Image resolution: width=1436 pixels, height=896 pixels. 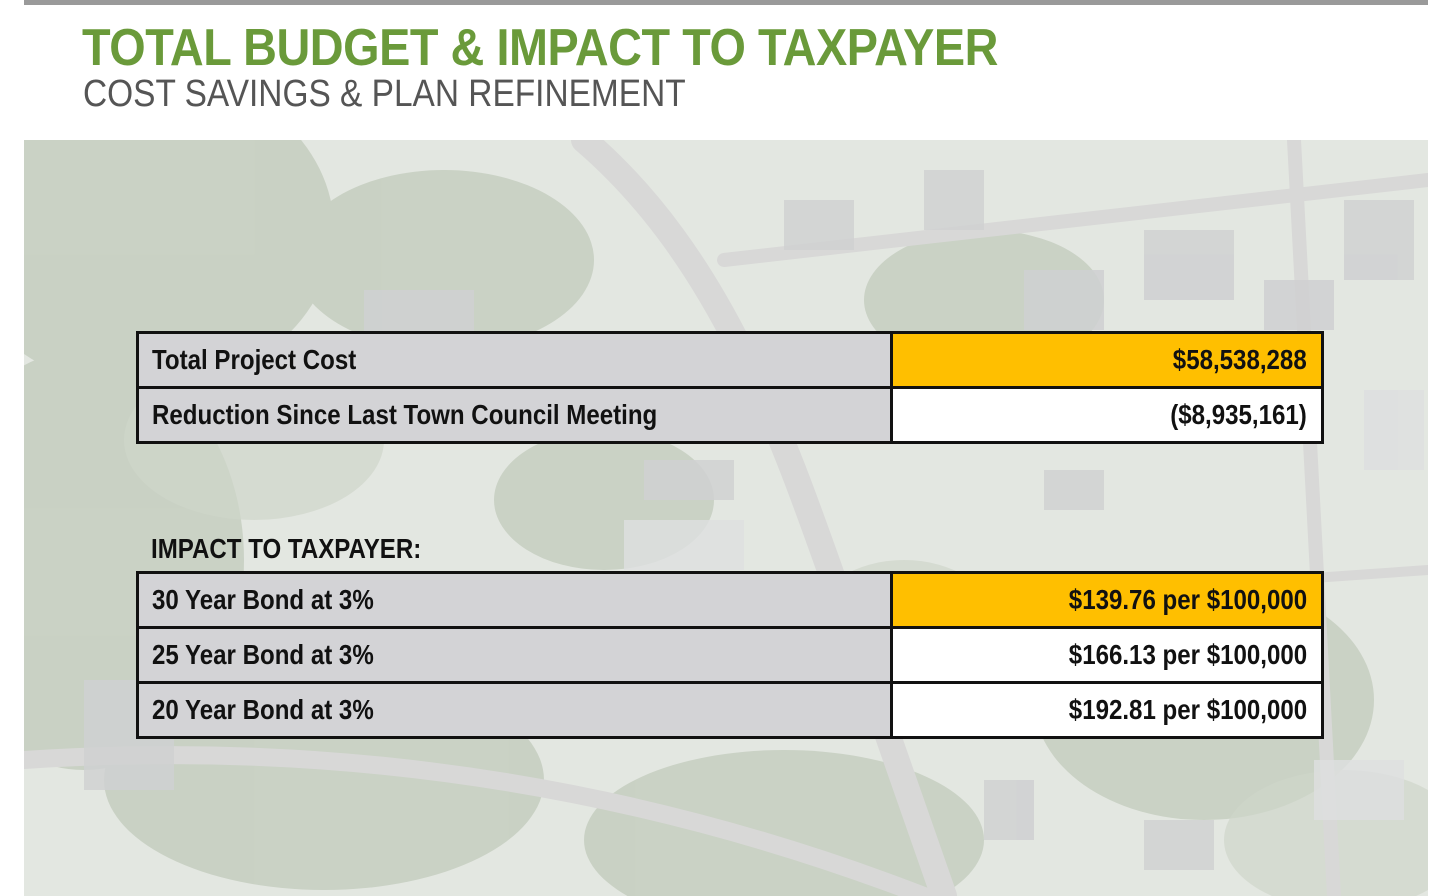 I want to click on row-value-cell: $192.81 per $100,000, so click(x=1107, y=710).